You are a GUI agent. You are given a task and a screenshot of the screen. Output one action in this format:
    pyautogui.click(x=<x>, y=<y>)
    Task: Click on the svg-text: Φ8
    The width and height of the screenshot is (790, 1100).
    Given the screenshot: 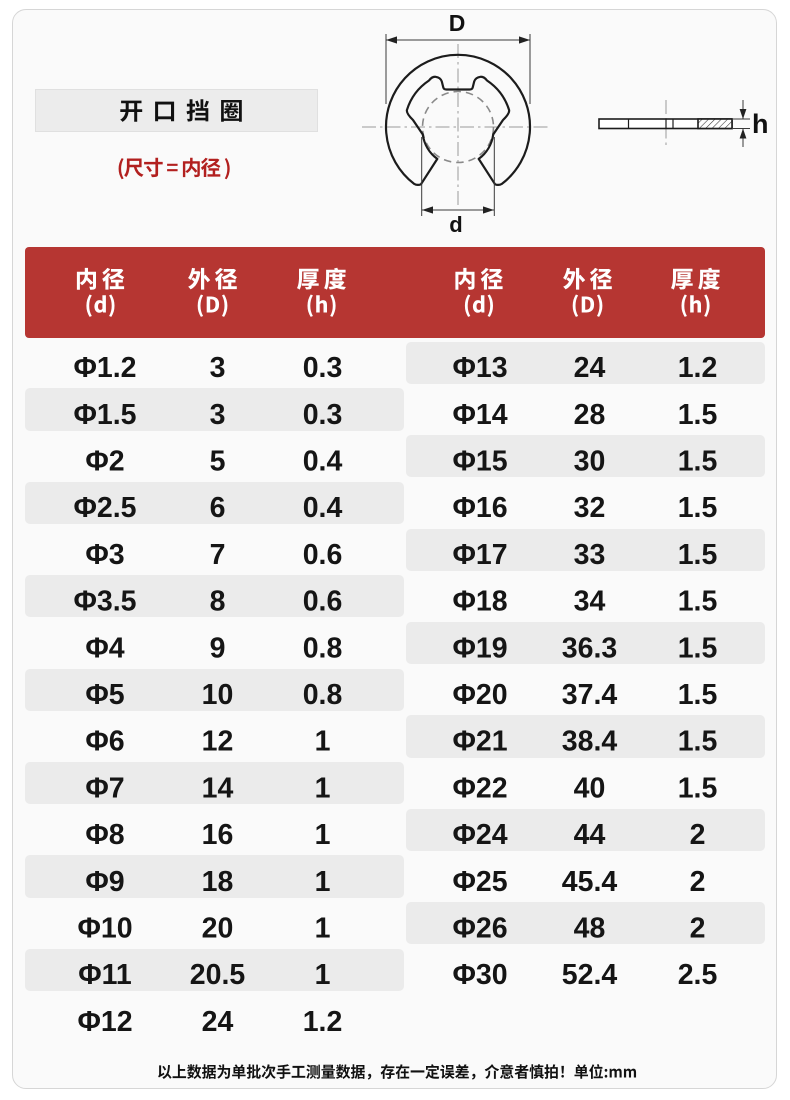 What is the action you would take?
    pyautogui.click(x=104, y=835)
    